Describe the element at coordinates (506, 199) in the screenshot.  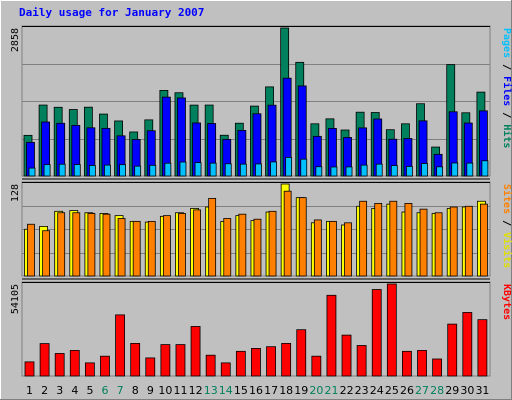
I see `side-legend-part-middle-0: Sites` at that location.